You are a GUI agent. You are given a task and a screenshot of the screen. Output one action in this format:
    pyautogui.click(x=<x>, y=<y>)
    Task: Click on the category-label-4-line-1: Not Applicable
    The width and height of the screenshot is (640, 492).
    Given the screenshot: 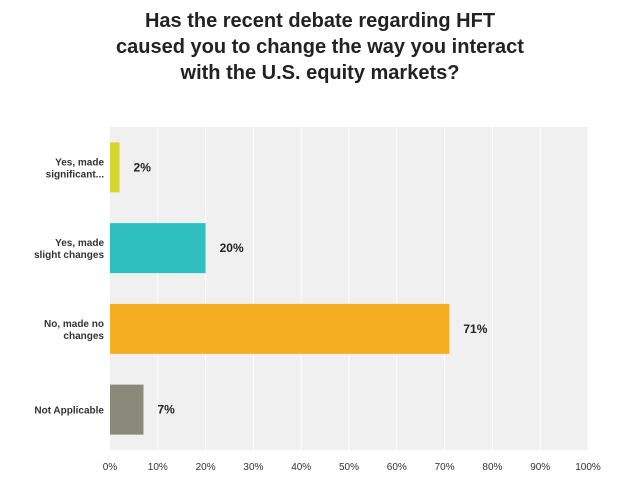 What is the action you would take?
    pyautogui.click(x=69, y=411)
    